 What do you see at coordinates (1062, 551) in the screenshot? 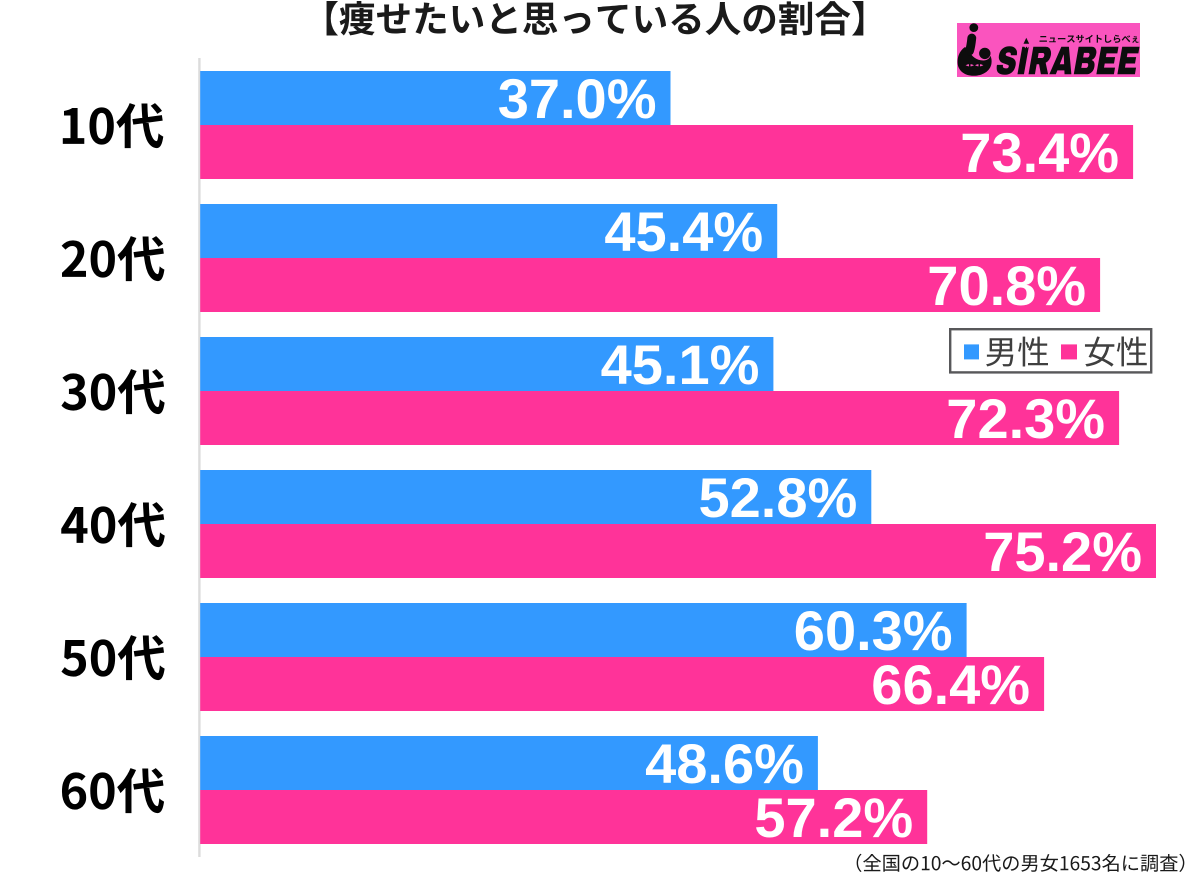
I see `svg-text: 75.2%` at bounding box center [1062, 551].